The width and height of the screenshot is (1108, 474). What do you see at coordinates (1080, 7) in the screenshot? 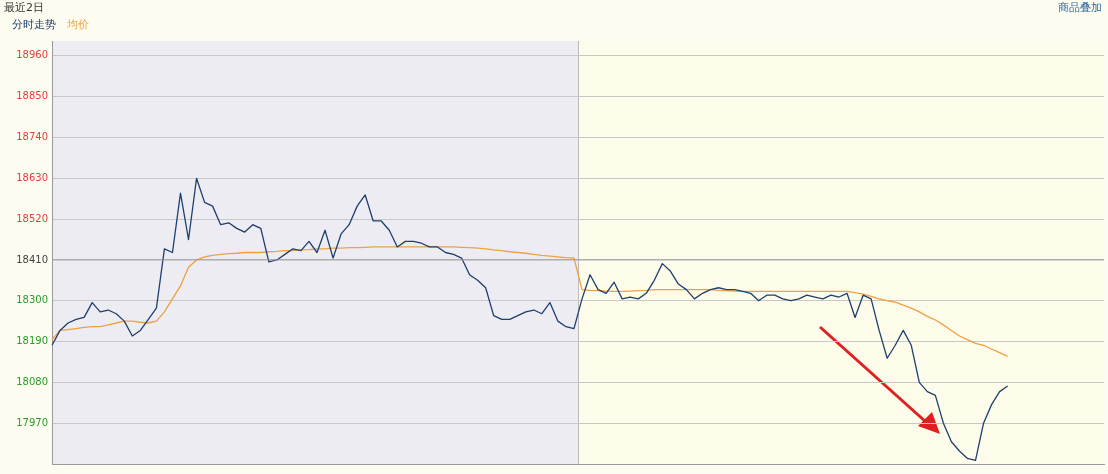
I see `text: 商品叠加` at bounding box center [1080, 7].